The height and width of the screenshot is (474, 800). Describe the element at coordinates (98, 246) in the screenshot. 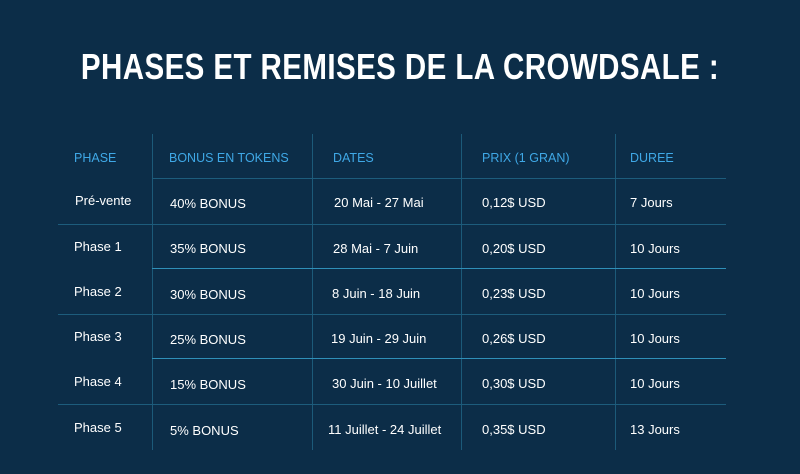

I see `cell-phase: Phase 1` at that location.